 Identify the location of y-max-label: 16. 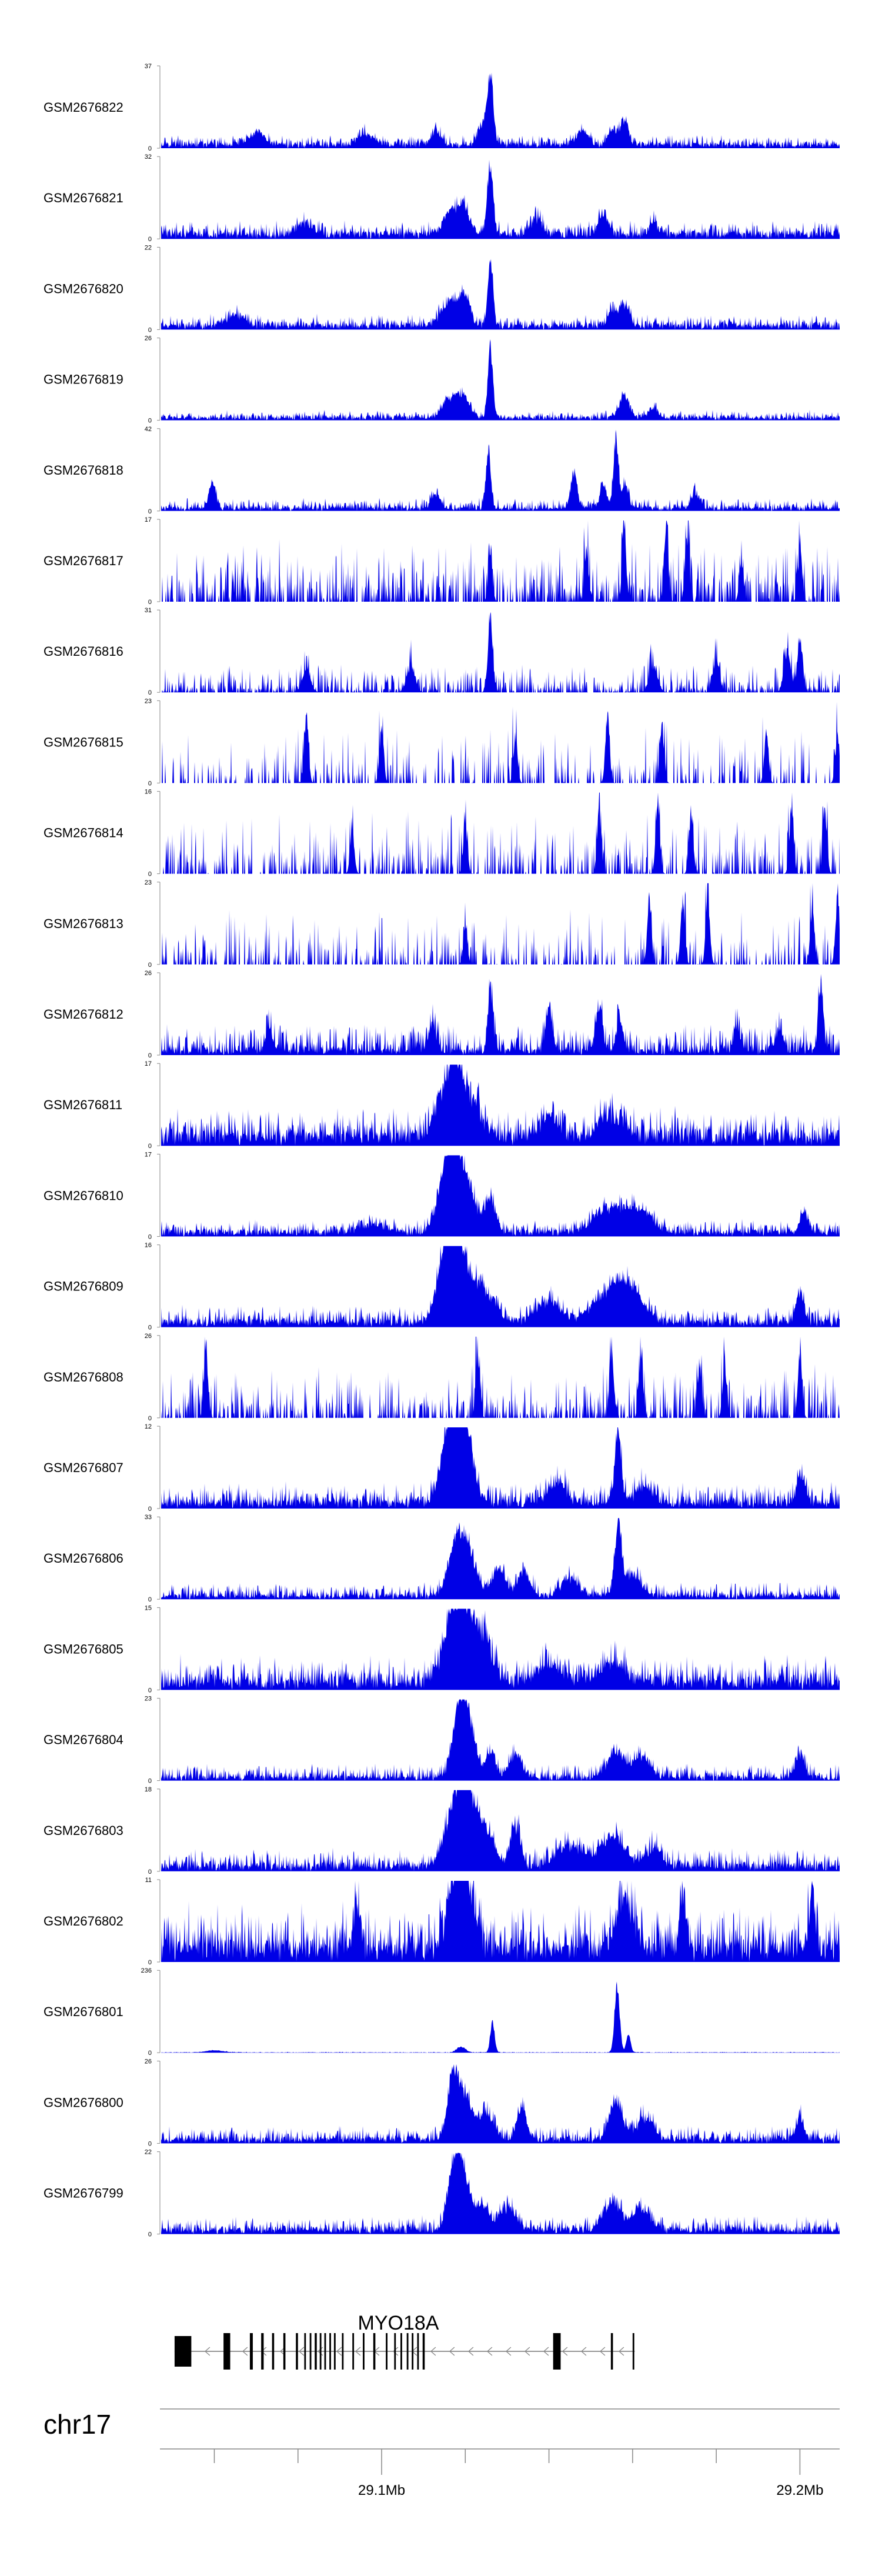
(148, 792).